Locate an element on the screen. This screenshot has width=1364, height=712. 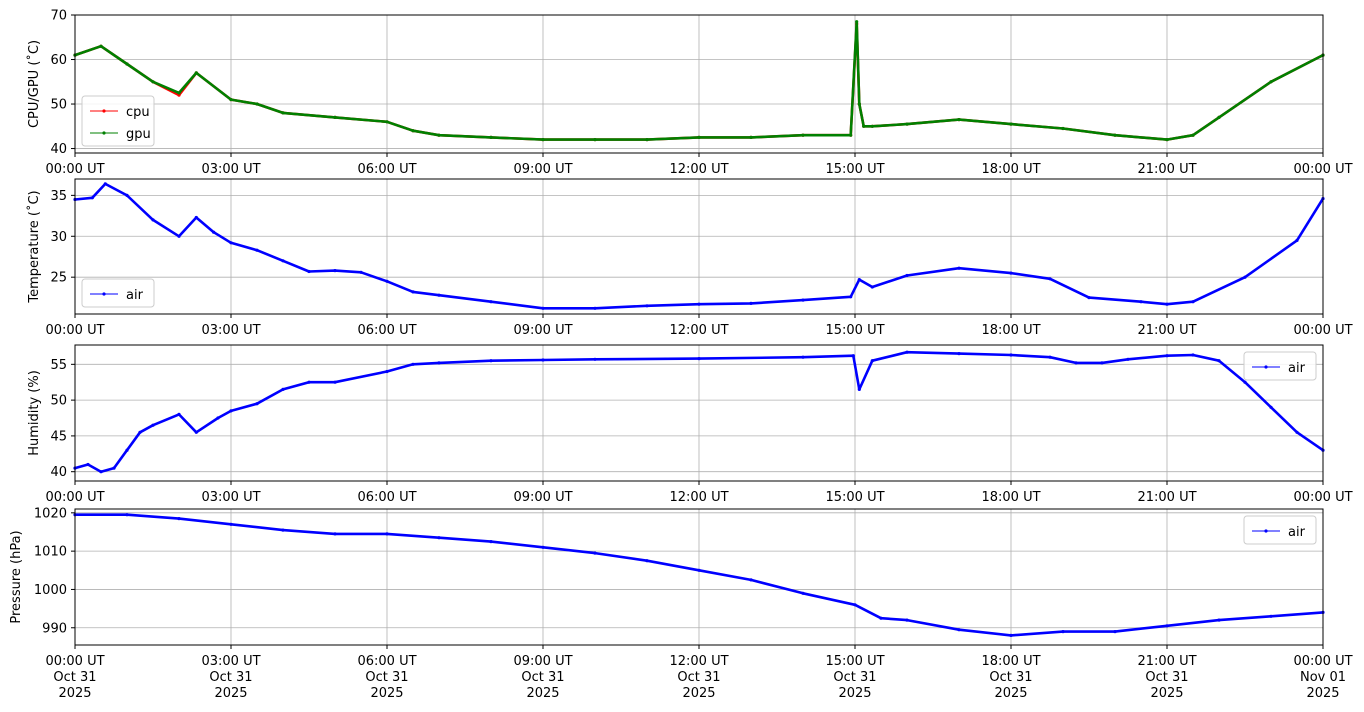
y-tick-label: 1010 is located at coordinates (50, 552).